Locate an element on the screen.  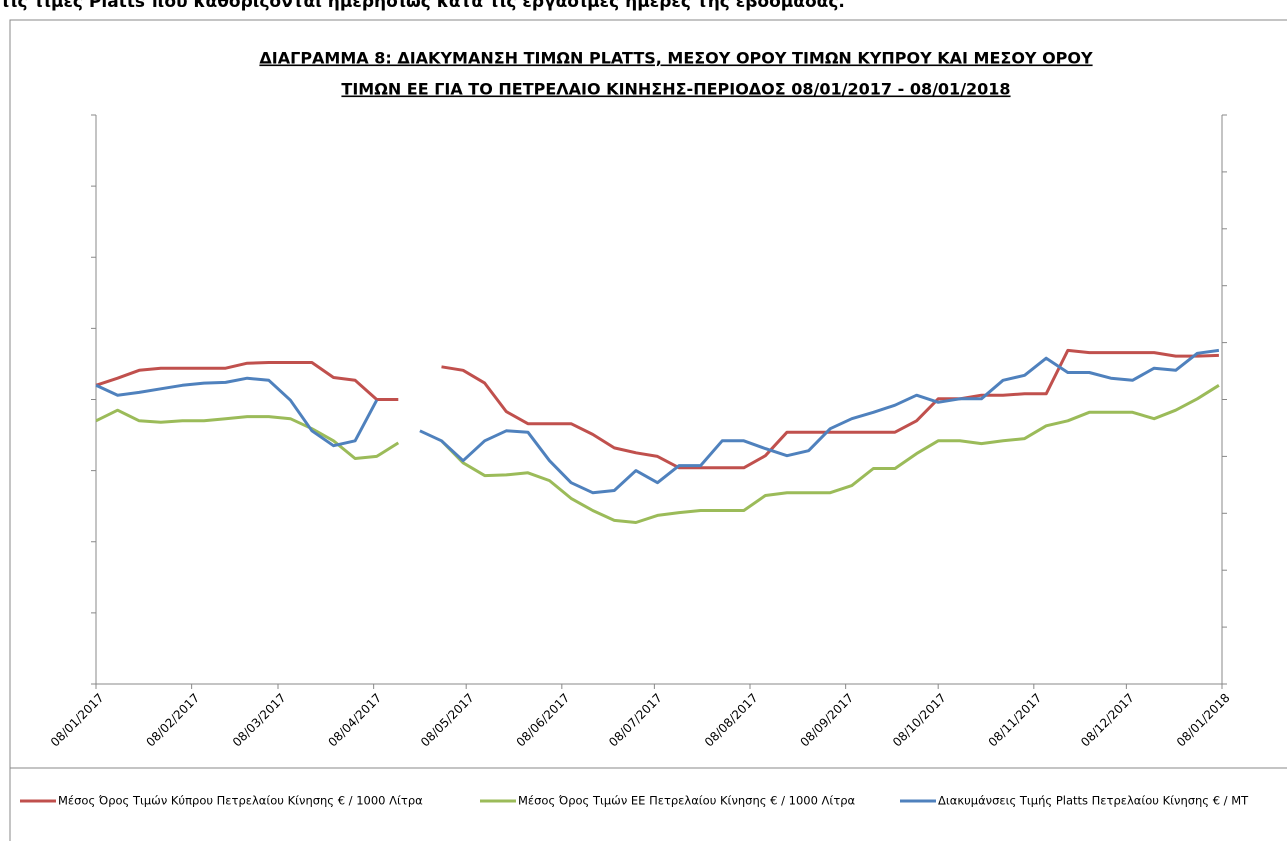
x-tick-label: 08/06/2017 is located at coordinates (543, 720).